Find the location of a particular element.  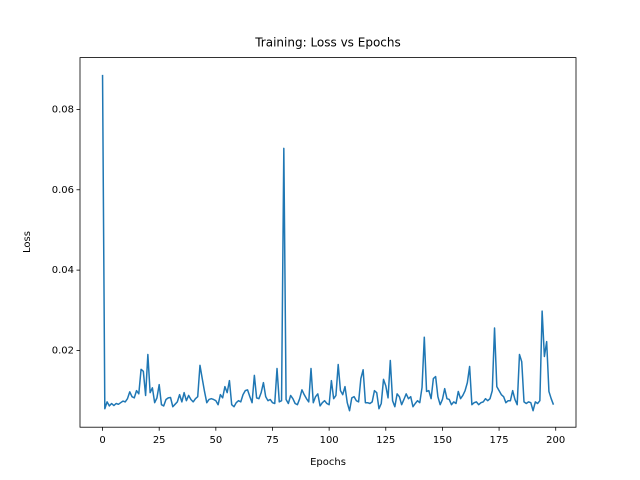

x-tick-label: 125 is located at coordinates (385, 440).